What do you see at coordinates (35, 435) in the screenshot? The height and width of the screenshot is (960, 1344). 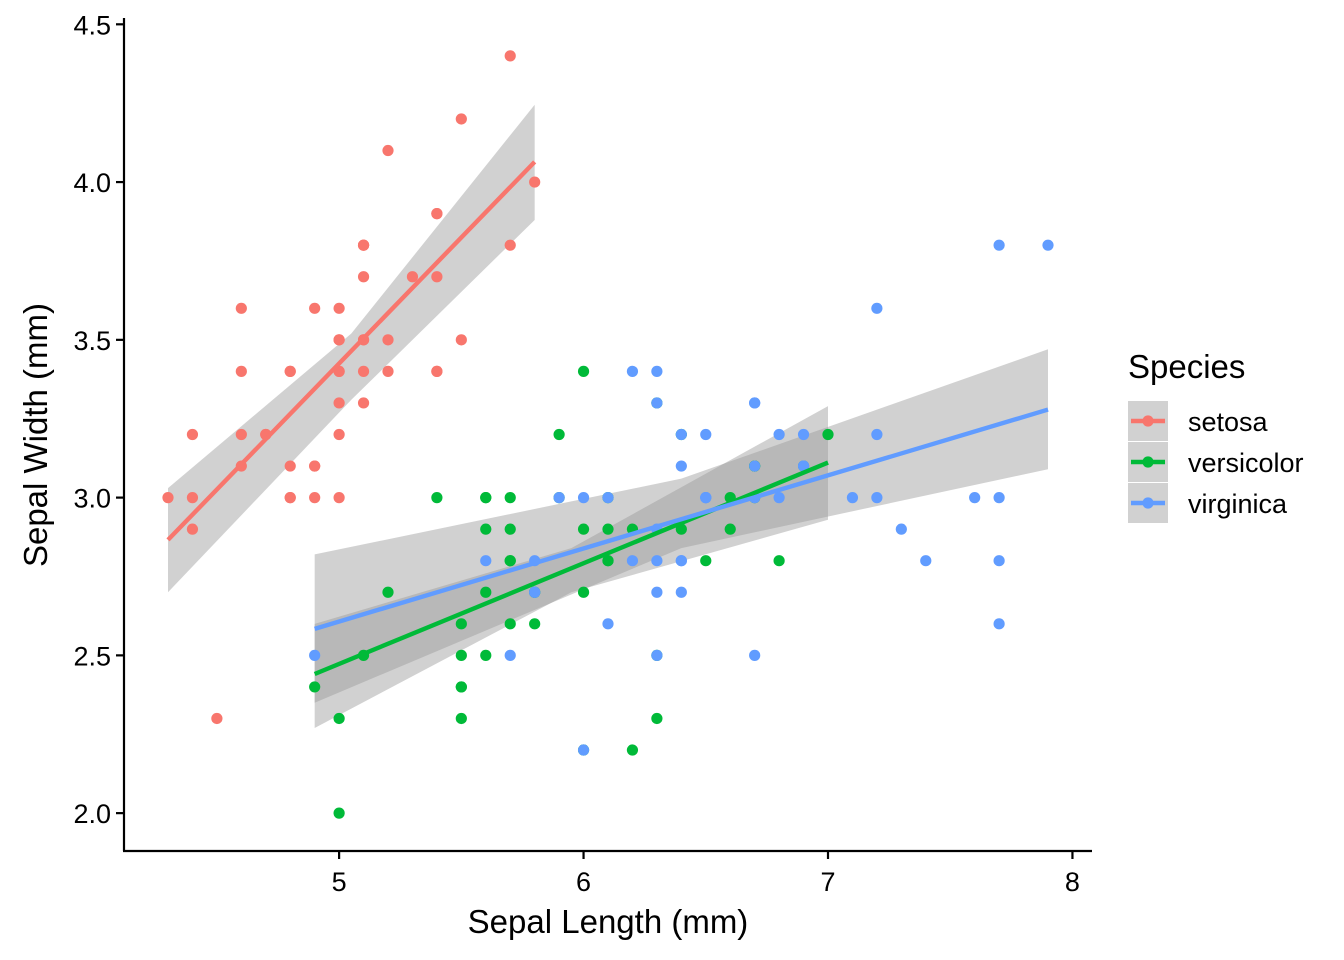 I see `y-axis-title: Sepal Width (mm)` at bounding box center [35, 435].